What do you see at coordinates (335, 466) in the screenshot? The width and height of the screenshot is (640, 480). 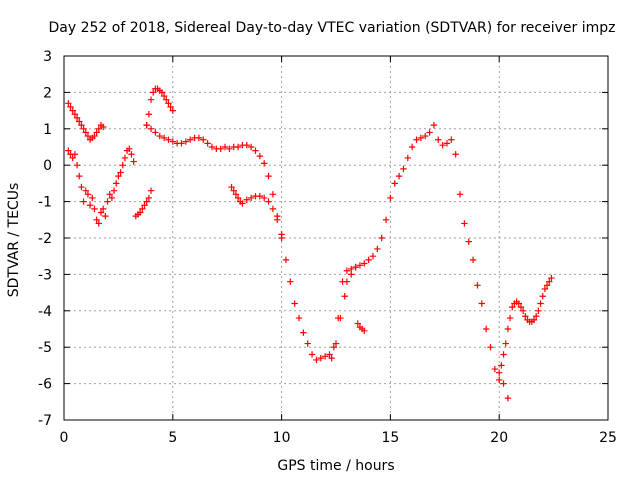 I see `x-axis-label: GPS time / hours` at bounding box center [335, 466].